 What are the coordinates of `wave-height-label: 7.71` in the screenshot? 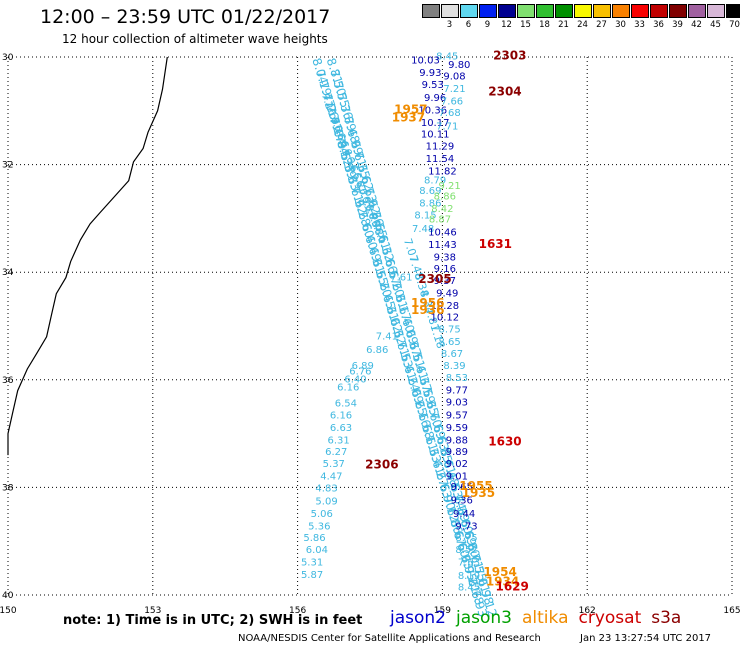 It's located at (447, 127).